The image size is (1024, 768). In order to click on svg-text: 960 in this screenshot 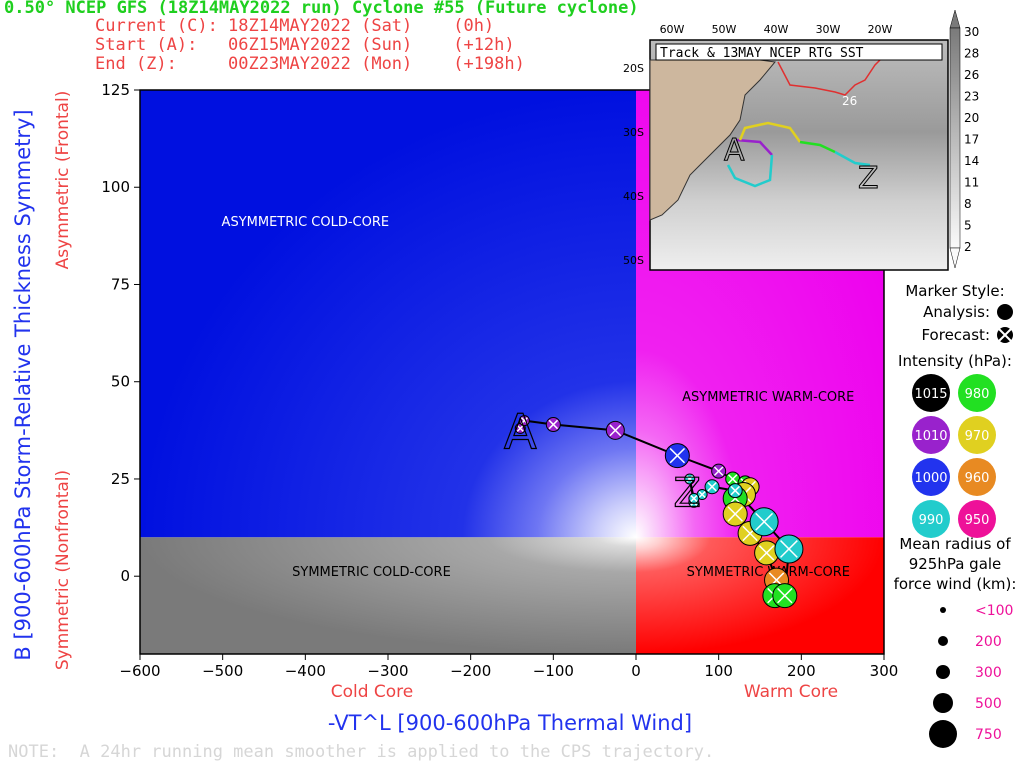, I will do `click(977, 478)`.